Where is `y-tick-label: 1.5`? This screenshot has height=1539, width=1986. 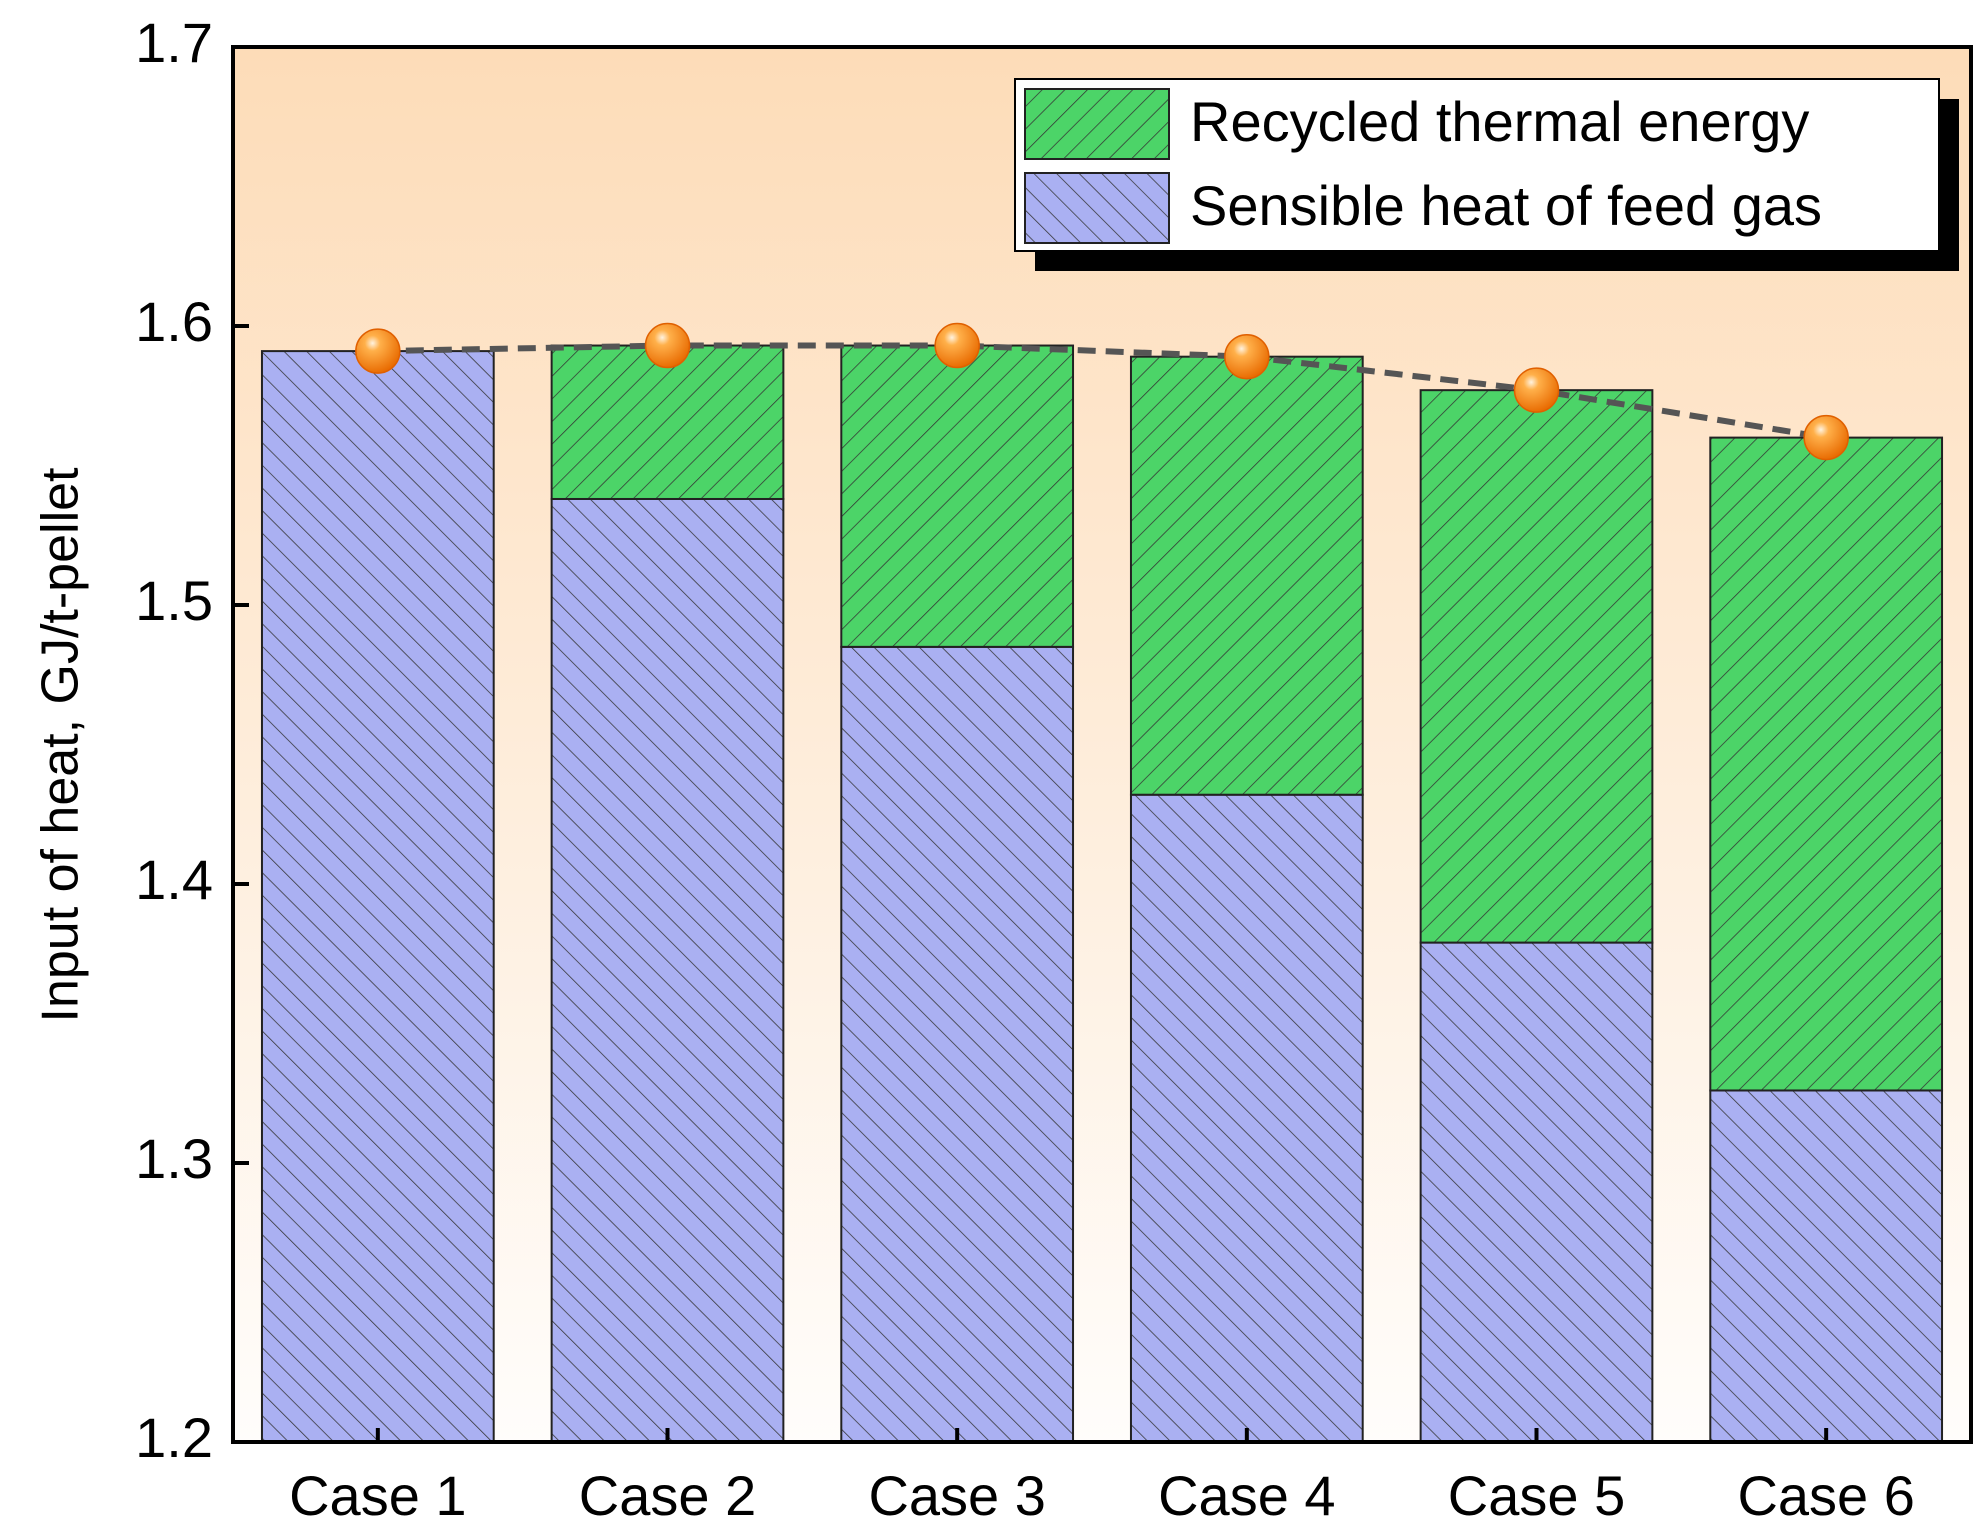 y-tick-label: 1.5 is located at coordinates (174, 600).